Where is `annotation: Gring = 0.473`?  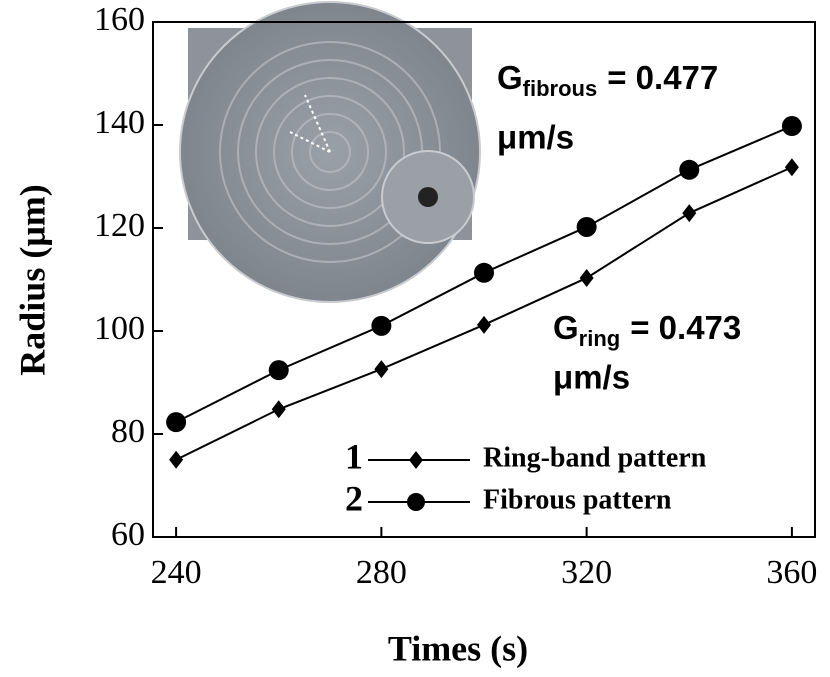 annotation: Gring = 0.473 is located at coordinates (647, 330).